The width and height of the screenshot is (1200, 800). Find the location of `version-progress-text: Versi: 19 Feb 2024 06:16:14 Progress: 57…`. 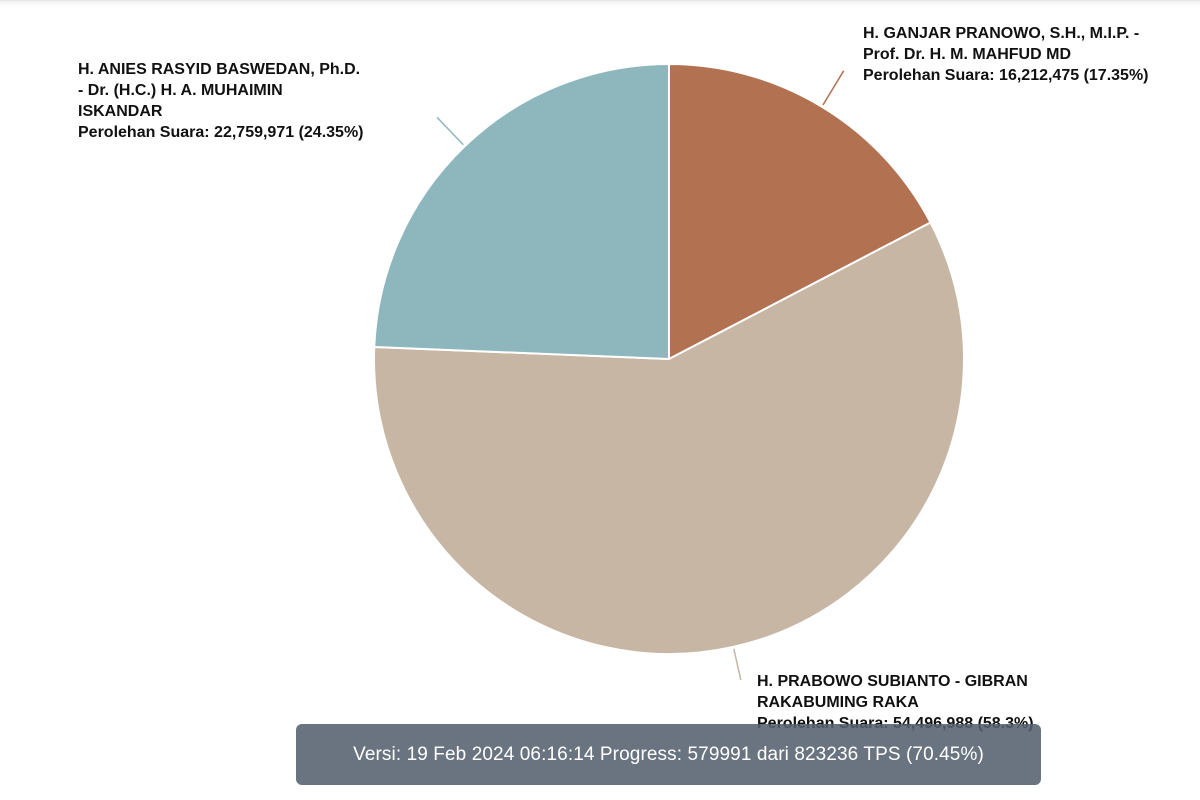

version-progress-text: Versi: 19 Feb 2024 06:16:14 Progress: 57… is located at coordinates (668, 754).